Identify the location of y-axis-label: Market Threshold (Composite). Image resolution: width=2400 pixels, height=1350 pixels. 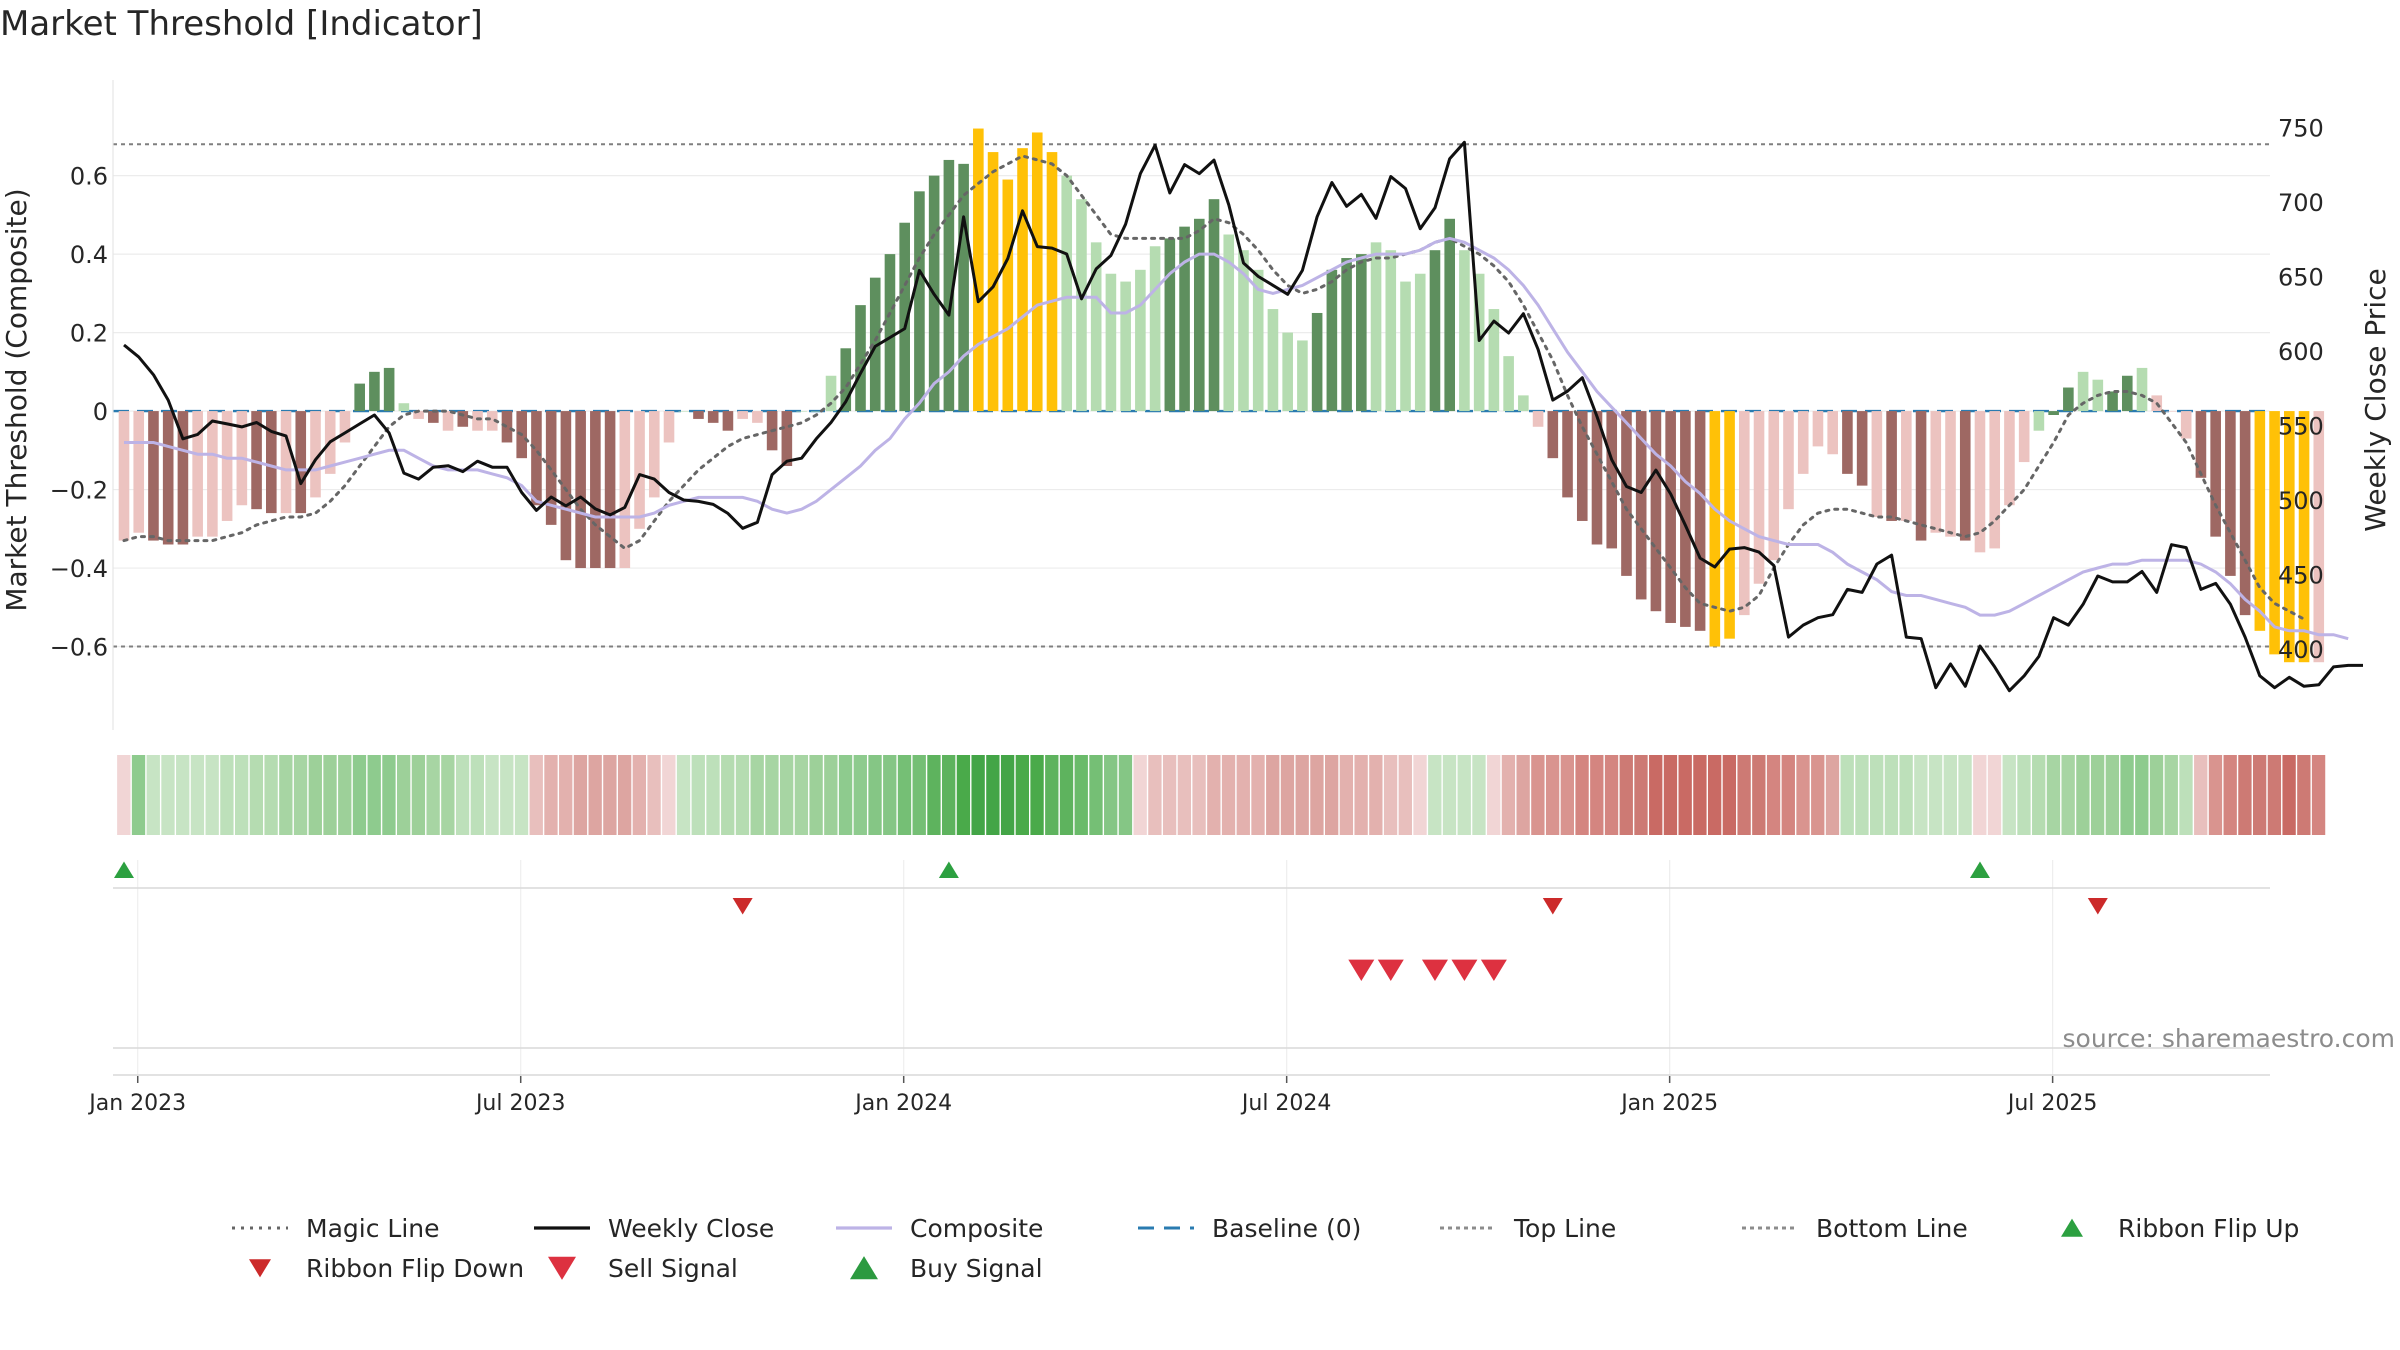
(16, 399).